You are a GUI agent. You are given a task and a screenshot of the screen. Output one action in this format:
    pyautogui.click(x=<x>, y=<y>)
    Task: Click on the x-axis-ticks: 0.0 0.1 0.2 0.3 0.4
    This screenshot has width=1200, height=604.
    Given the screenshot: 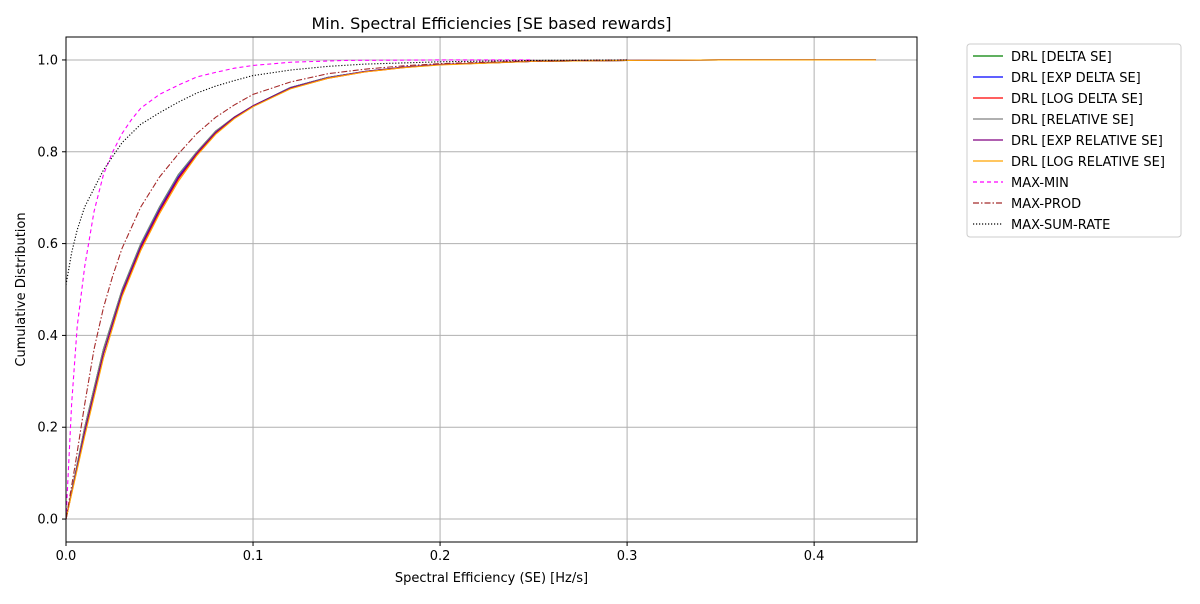 What is the action you would take?
    pyautogui.click(x=440, y=553)
    